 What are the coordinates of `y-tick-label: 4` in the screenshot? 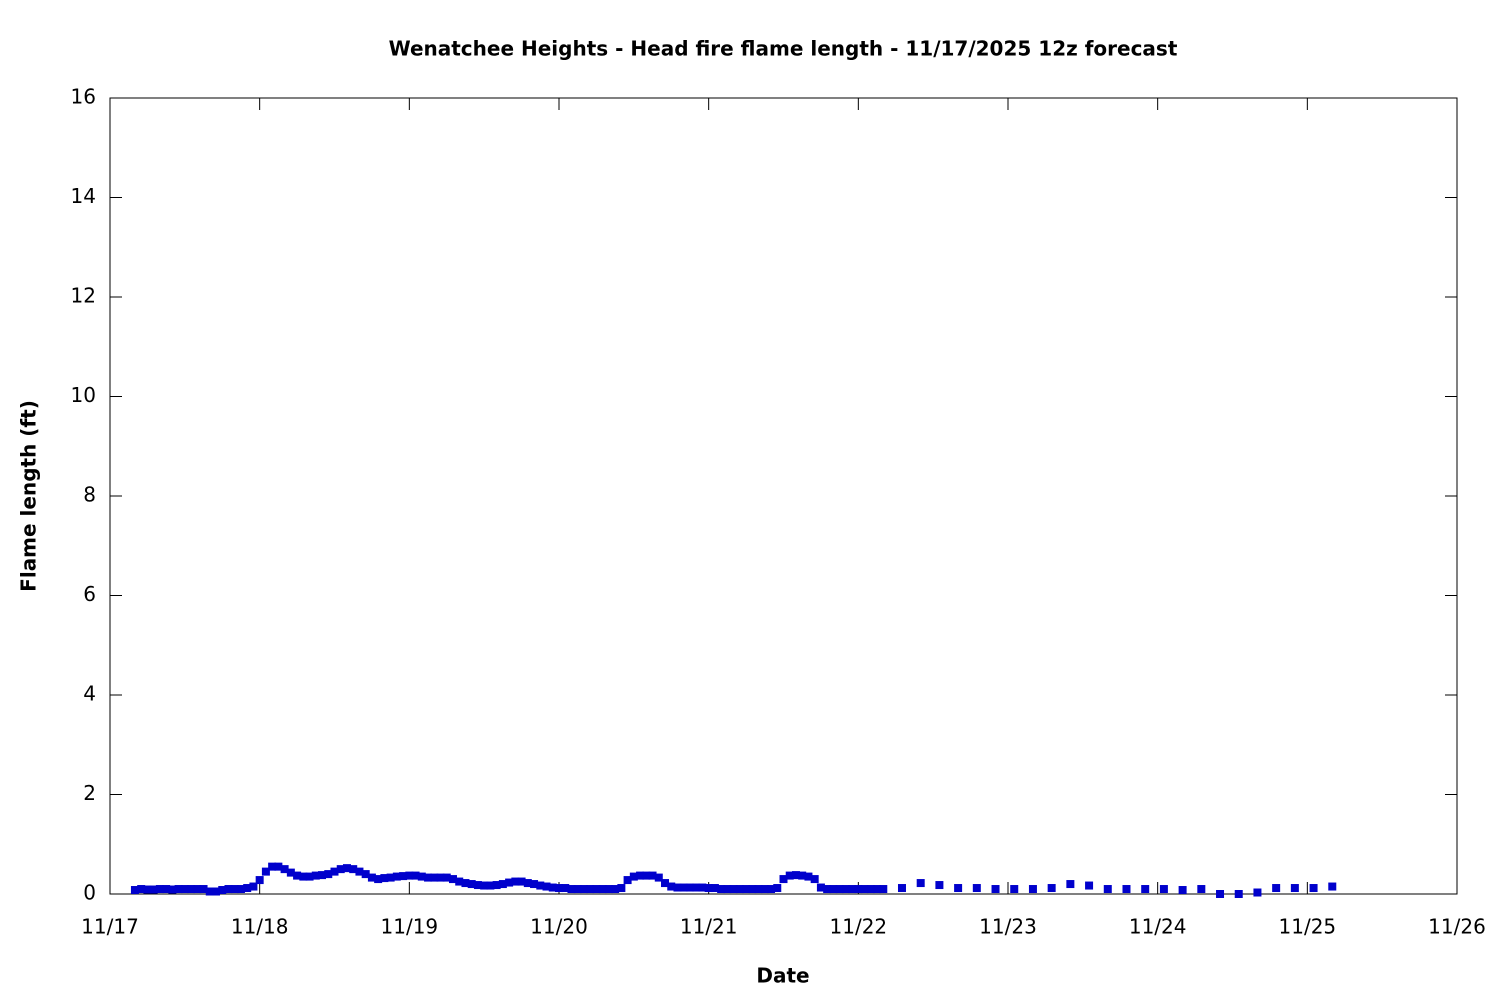 It's located at (89, 694).